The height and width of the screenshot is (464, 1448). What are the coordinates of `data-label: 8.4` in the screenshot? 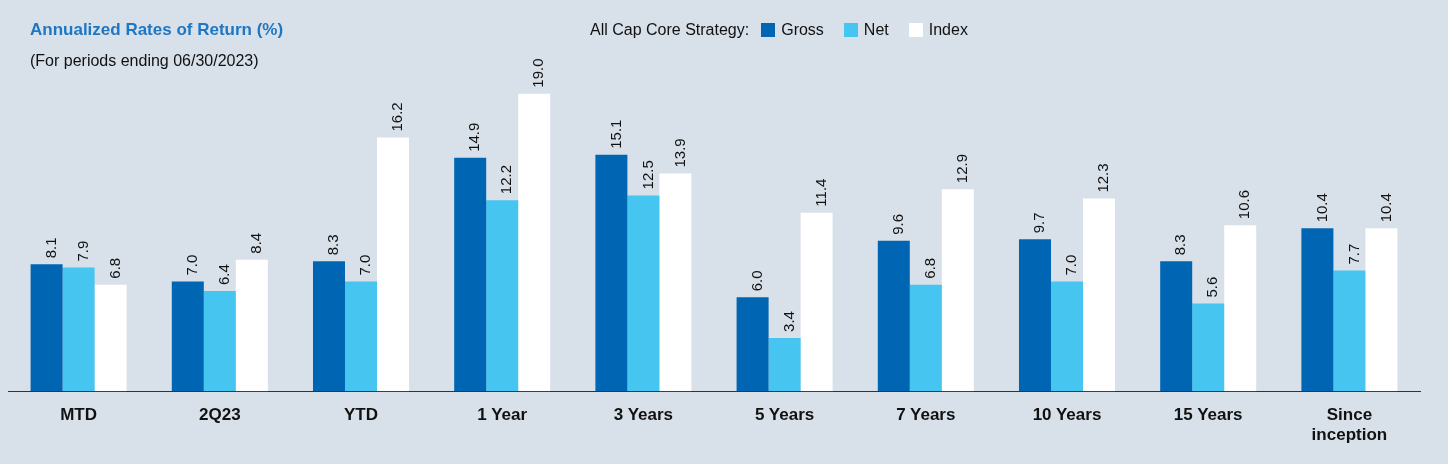 It's located at (255, 243).